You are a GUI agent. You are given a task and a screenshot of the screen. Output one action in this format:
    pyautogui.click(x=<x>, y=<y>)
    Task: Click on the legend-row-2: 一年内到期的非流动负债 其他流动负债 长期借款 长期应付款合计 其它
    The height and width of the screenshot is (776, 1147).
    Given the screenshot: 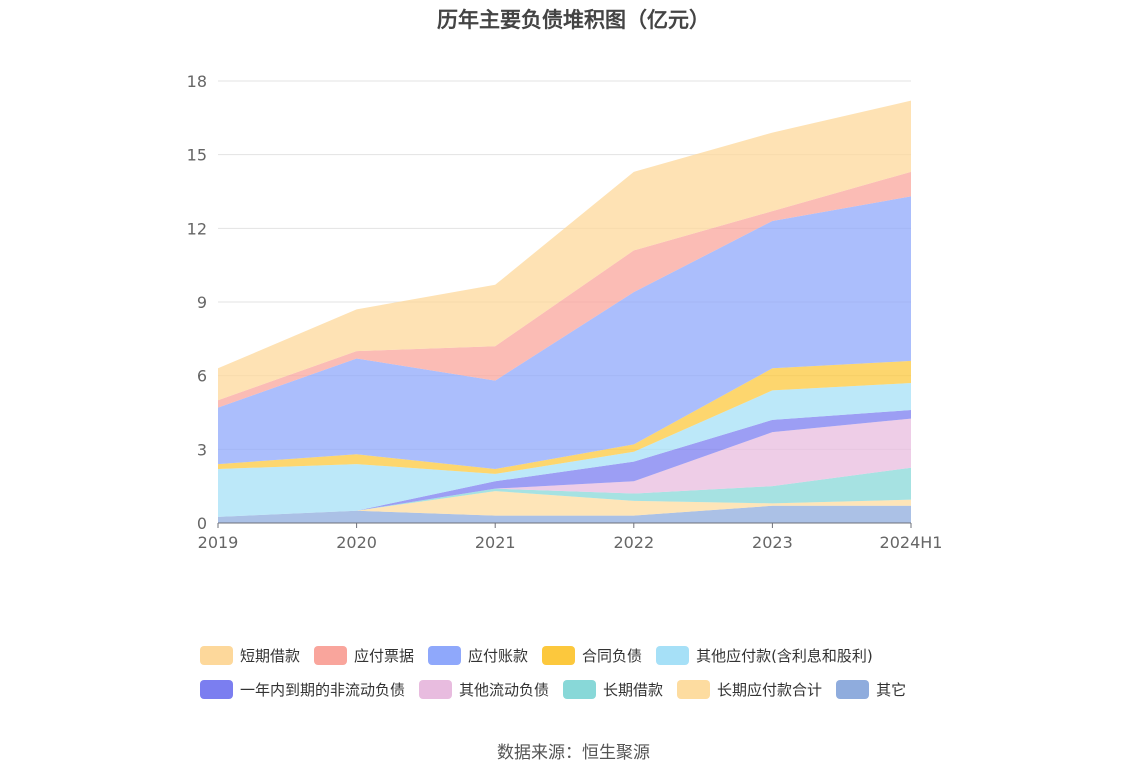 What is the action you would take?
    pyautogui.click(x=590, y=689)
    